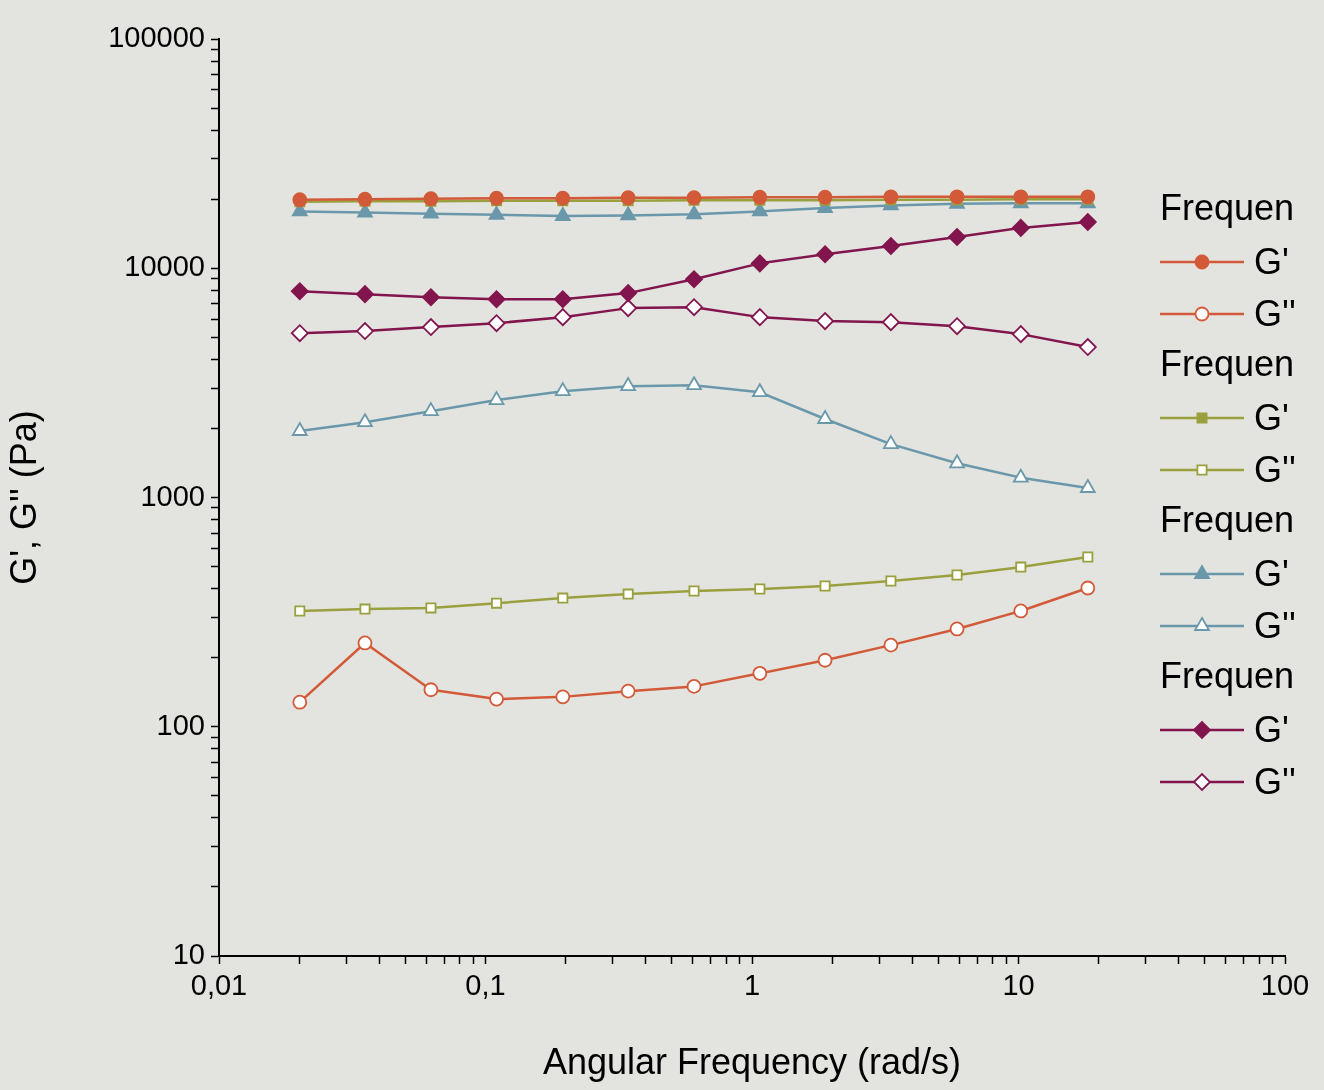 This screenshot has width=1324, height=1090. What do you see at coordinates (180, 724) in the screenshot?
I see `y-tick-label: 100` at bounding box center [180, 724].